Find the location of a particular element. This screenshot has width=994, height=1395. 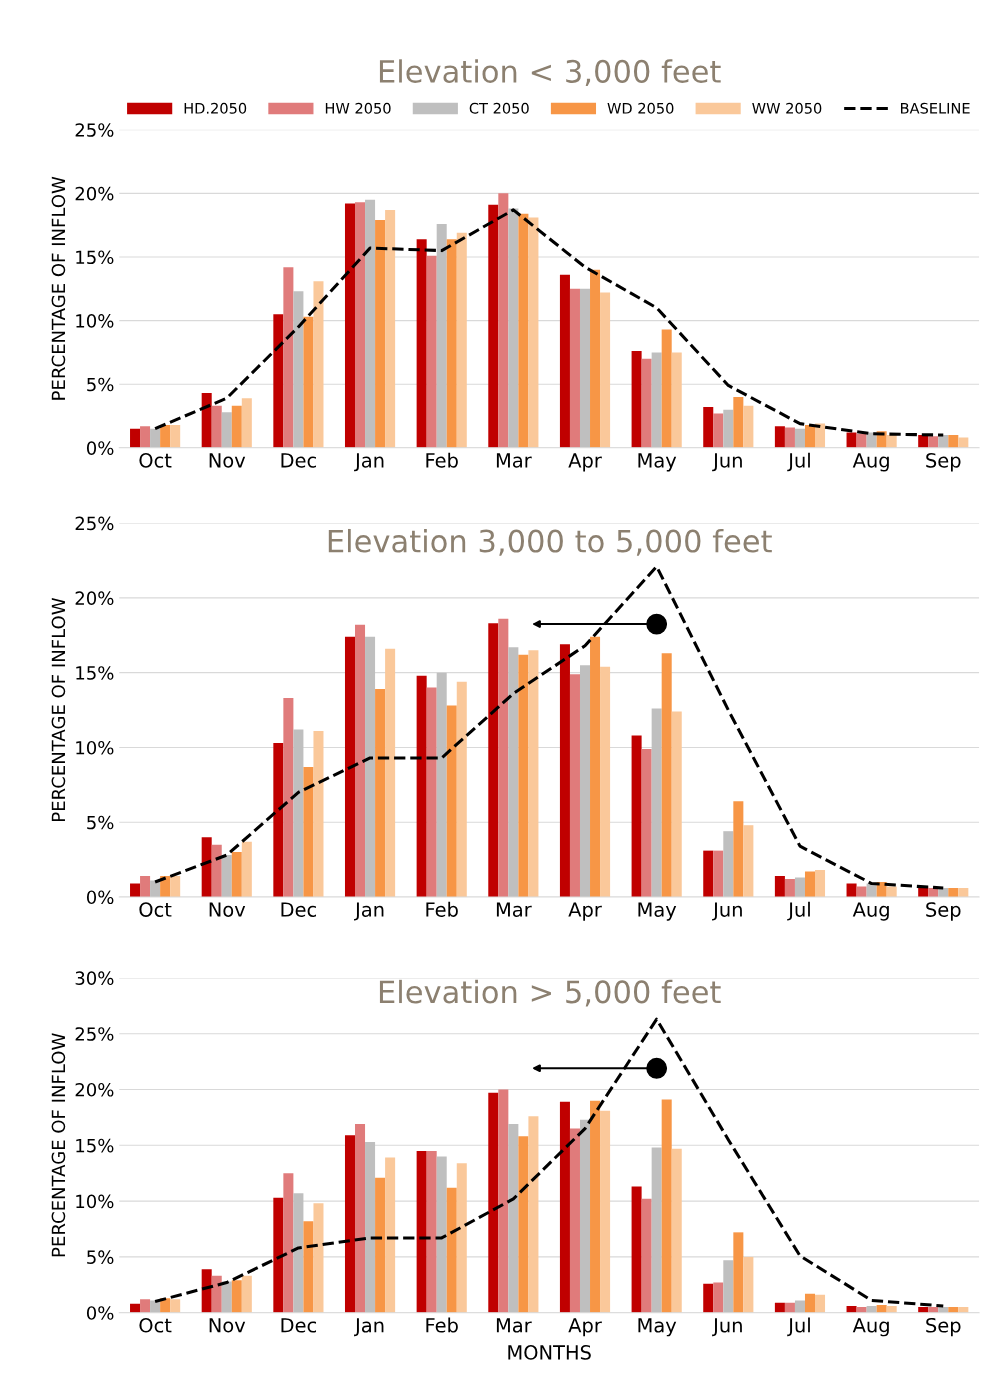

chart-title: Elevation 3,000 to 5,000 feet is located at coordinates (550, 542).